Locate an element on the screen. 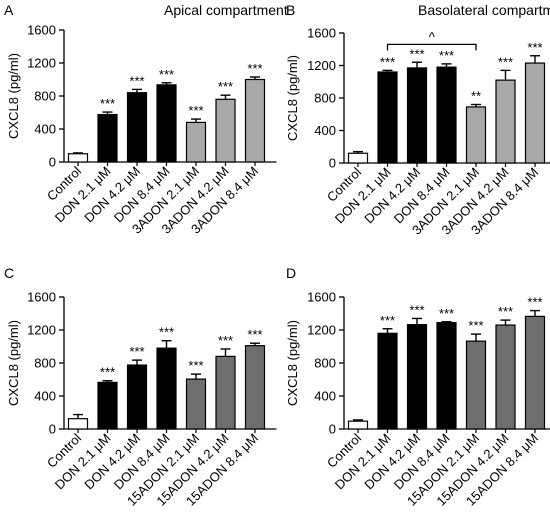 This screenshot has height=518, width=550. comparison-bracket is located at coordinates (431, 47).